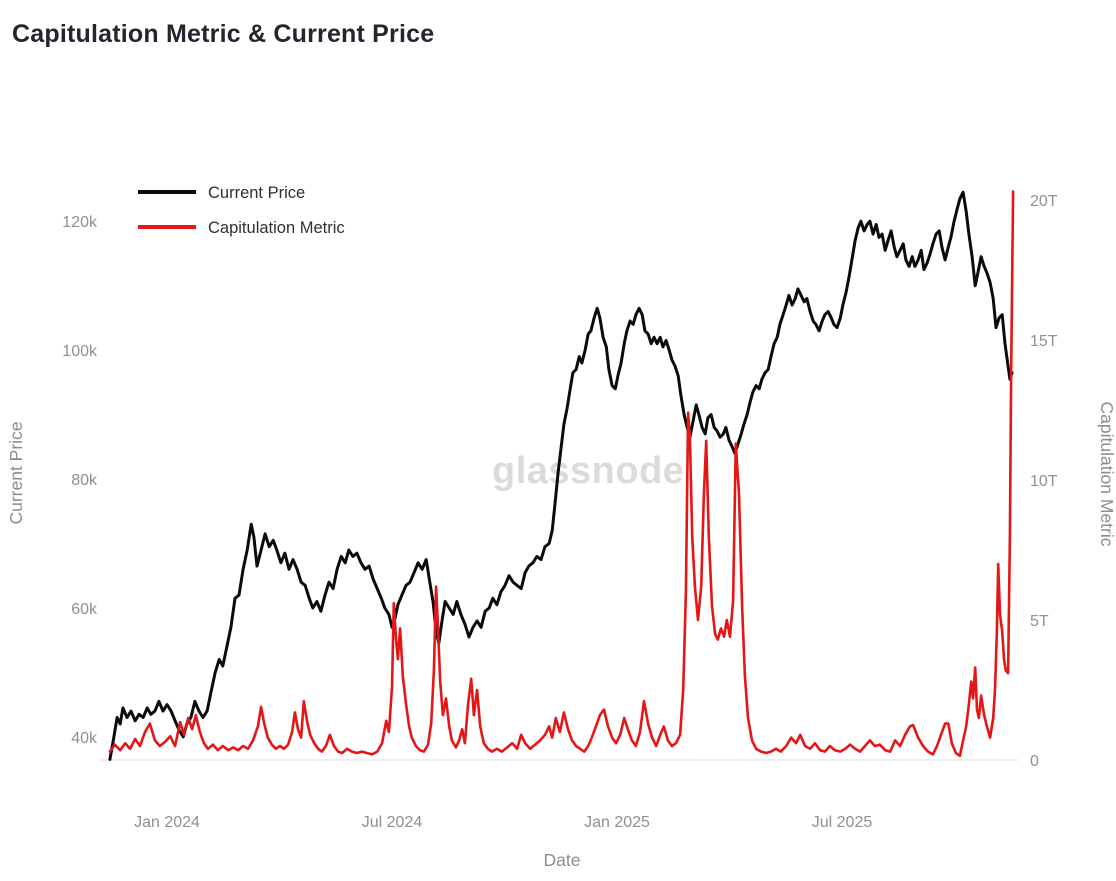 The width and height of the screenshot is (1116, 881). Describe the element at coordinates (84, 609) in the screenshot. I see `y-left-tick-label: 60k` at that location.